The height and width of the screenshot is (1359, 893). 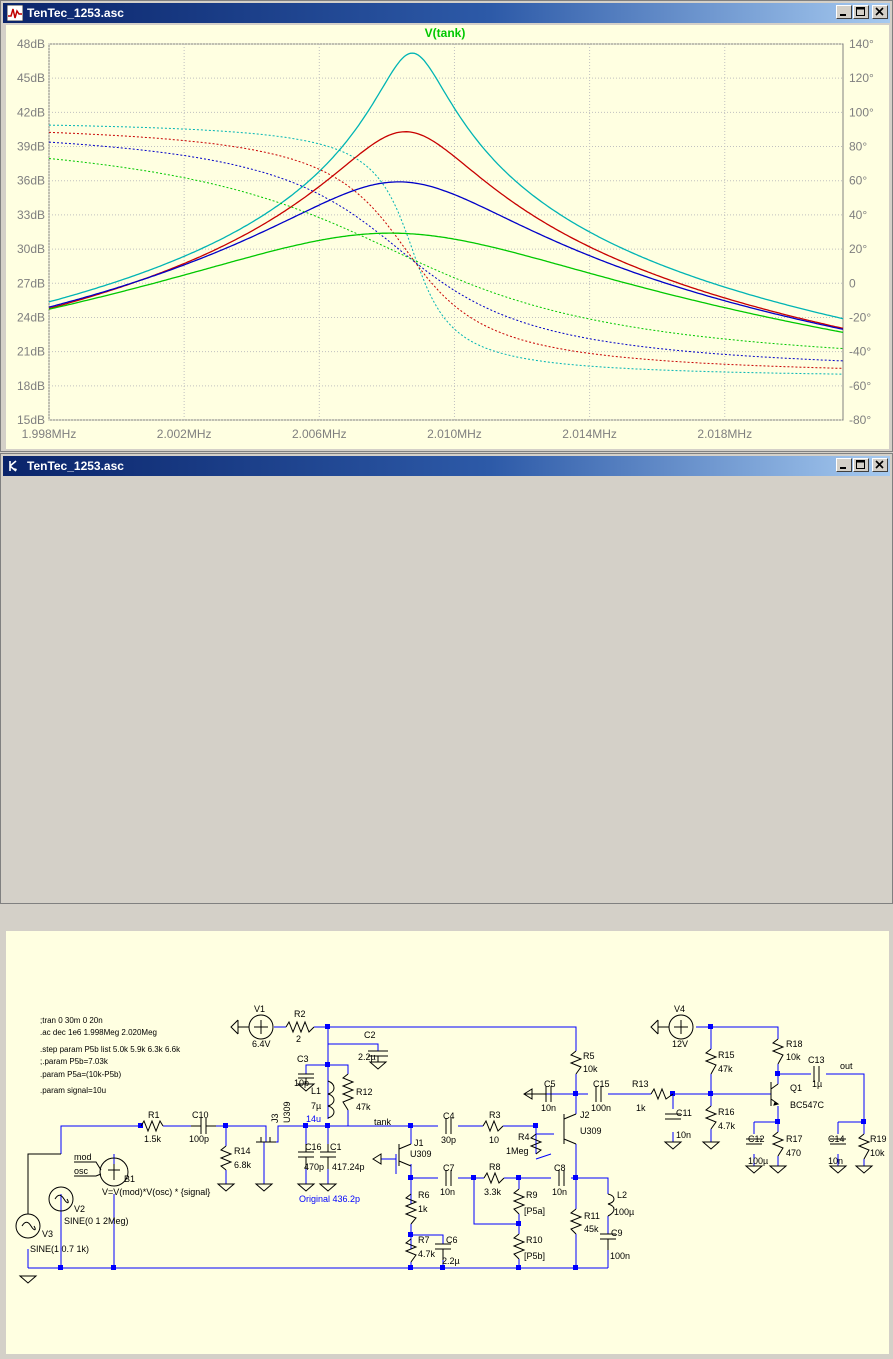 I want to click on resistor-r17, so click(x=778, y=1144).